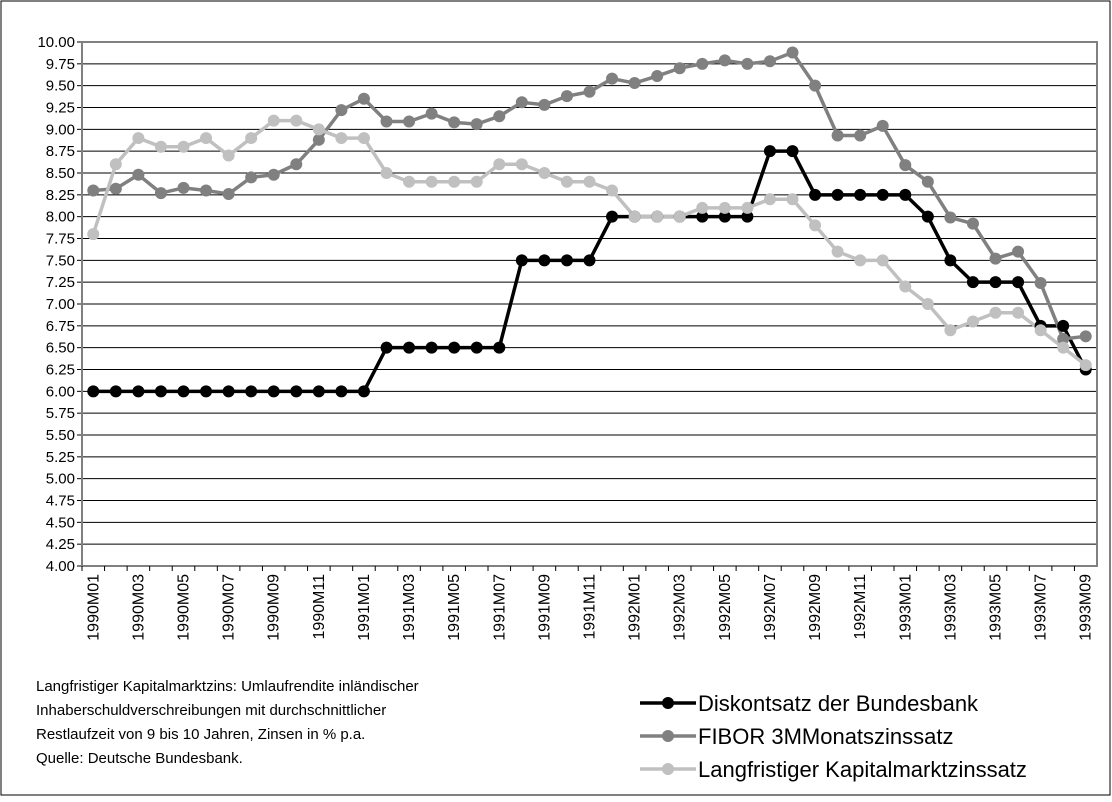 The width and height of the screenshot is (1112, 802). What do you see at coordinates (60, 522) in the screenshot?
I see `y-tick-label: 4.50` at bounding box center [60, 522].